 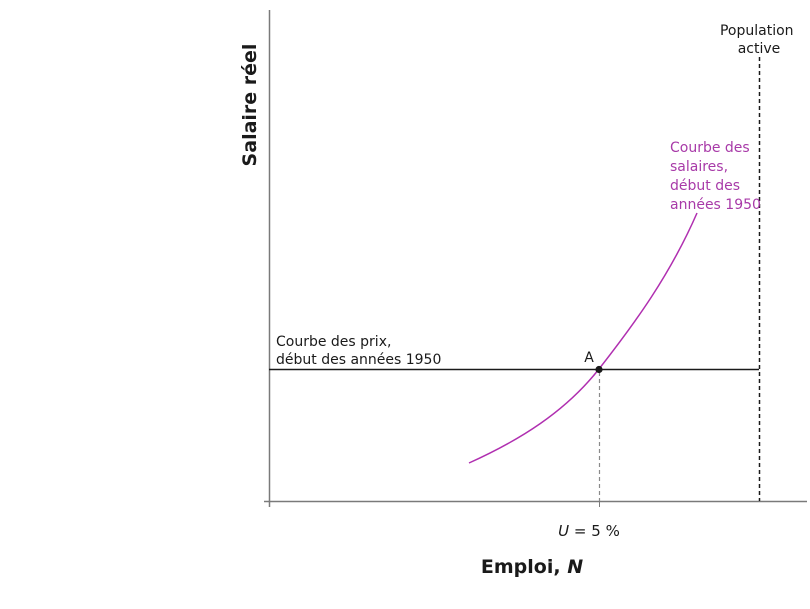 What do you see at coordinates (589, 531) in the screenshot?
I see `x-tick-label-u: U = 5 %` at bounding box center [589, 531].